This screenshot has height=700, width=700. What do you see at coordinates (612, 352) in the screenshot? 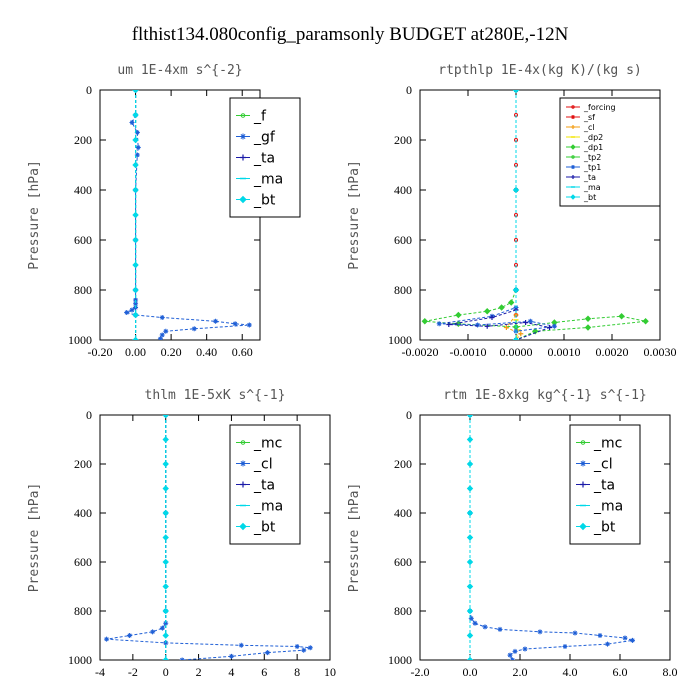
I see `x-tick-label: 0.0020` at bounding box center [612, 352].